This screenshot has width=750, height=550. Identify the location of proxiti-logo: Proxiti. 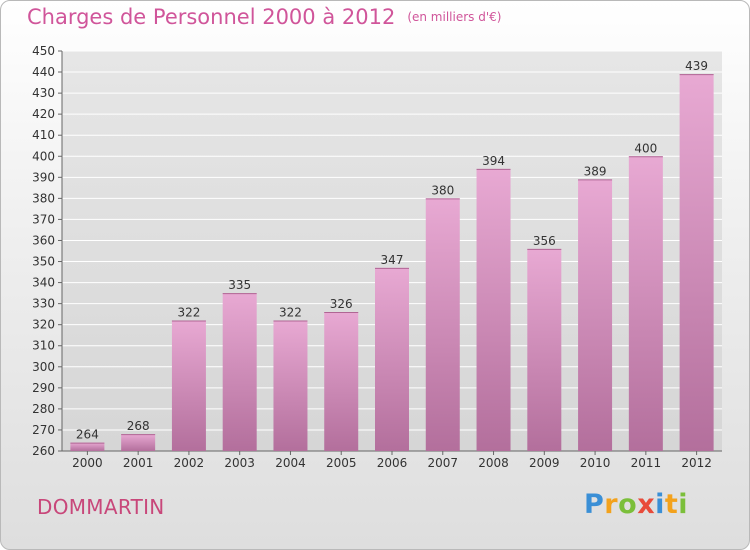
(636, 504).